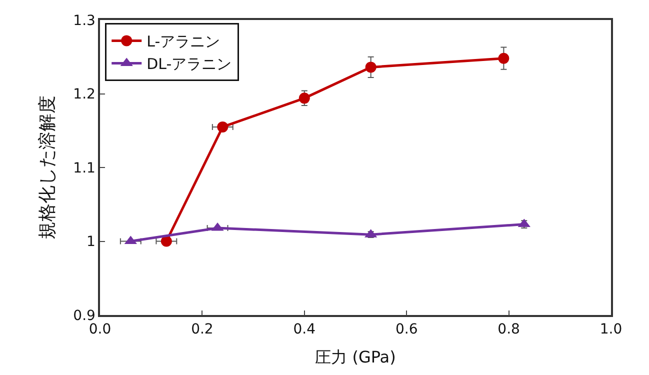 Image resolution: width=649 pixels, height=375 pixels. Describe the element at coordinates (84, 168) in the screenshot. I see `y-tick-label: 1.1` at that location.